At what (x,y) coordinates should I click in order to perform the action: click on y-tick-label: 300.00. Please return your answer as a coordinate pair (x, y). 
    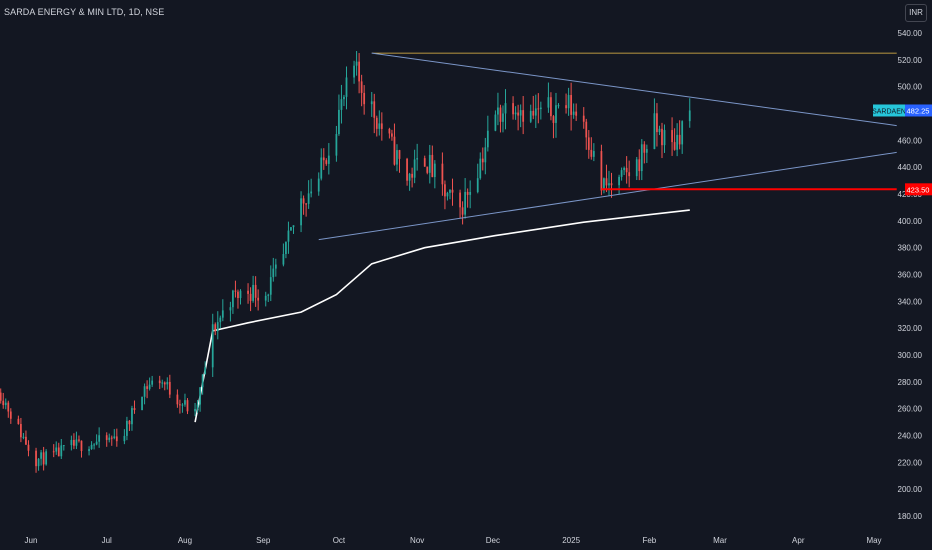
    Looking at the image, I should click on (910, 355).